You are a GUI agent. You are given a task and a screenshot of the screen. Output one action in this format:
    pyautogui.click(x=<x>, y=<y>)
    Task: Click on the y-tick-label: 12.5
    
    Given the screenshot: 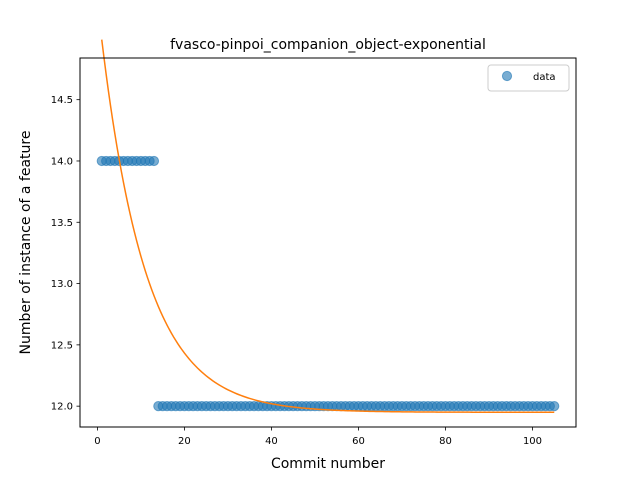 What is the action you would take?
    pyautogui.click(x=62, y=345)
    